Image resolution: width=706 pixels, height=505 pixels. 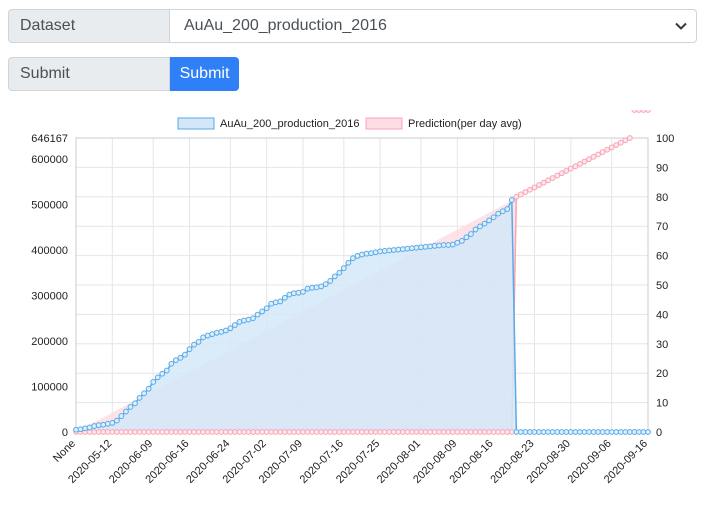 What do you see at coordinates (659, 433) in the screenshot?
I see `y-right-tick-label: 0` at bounding box center [659, 433].